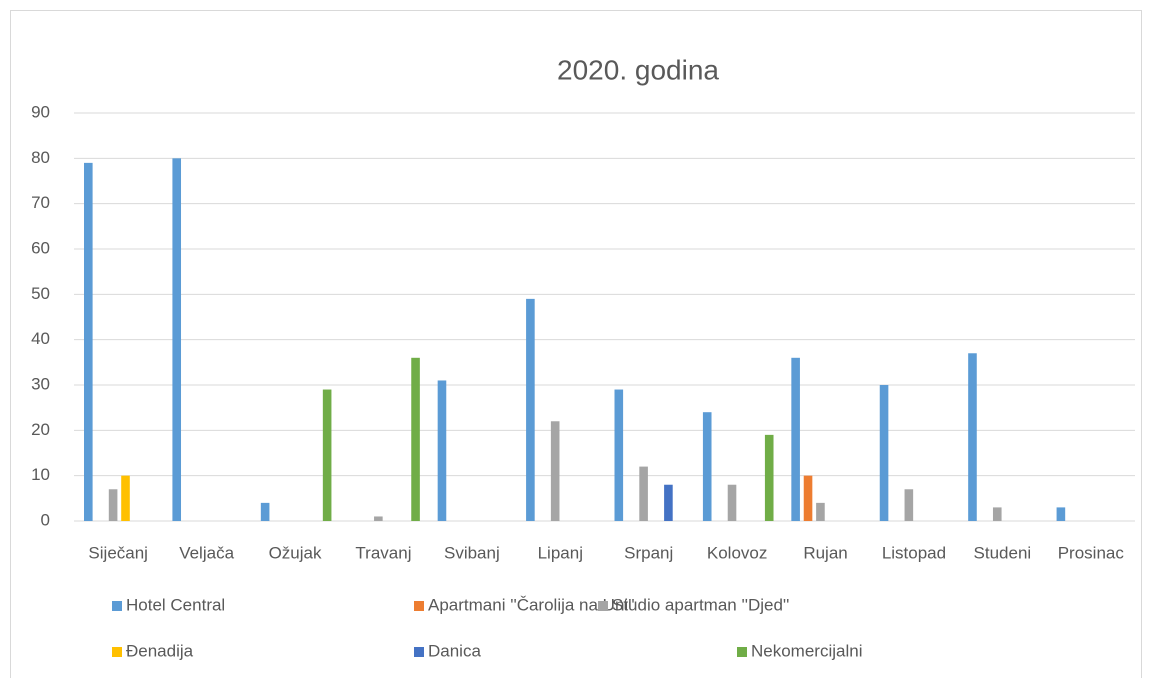 This screenshot has width=1152, height=678. I want to click on x-tick-label: Ožujak, so click(295, 552).